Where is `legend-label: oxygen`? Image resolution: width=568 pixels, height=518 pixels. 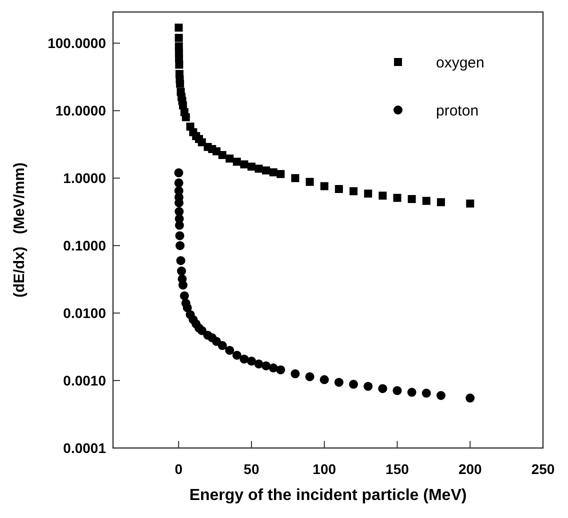 legend-label: oxygen is located at coordinates (460, 63).